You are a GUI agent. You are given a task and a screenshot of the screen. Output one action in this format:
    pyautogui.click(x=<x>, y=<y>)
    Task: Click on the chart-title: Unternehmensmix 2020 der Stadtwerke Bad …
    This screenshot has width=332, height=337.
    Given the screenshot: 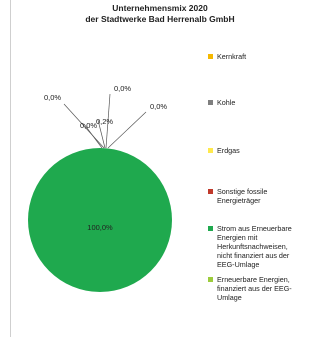 What is the action you would take?
    pyautogui.click(x=160, y=14)
    